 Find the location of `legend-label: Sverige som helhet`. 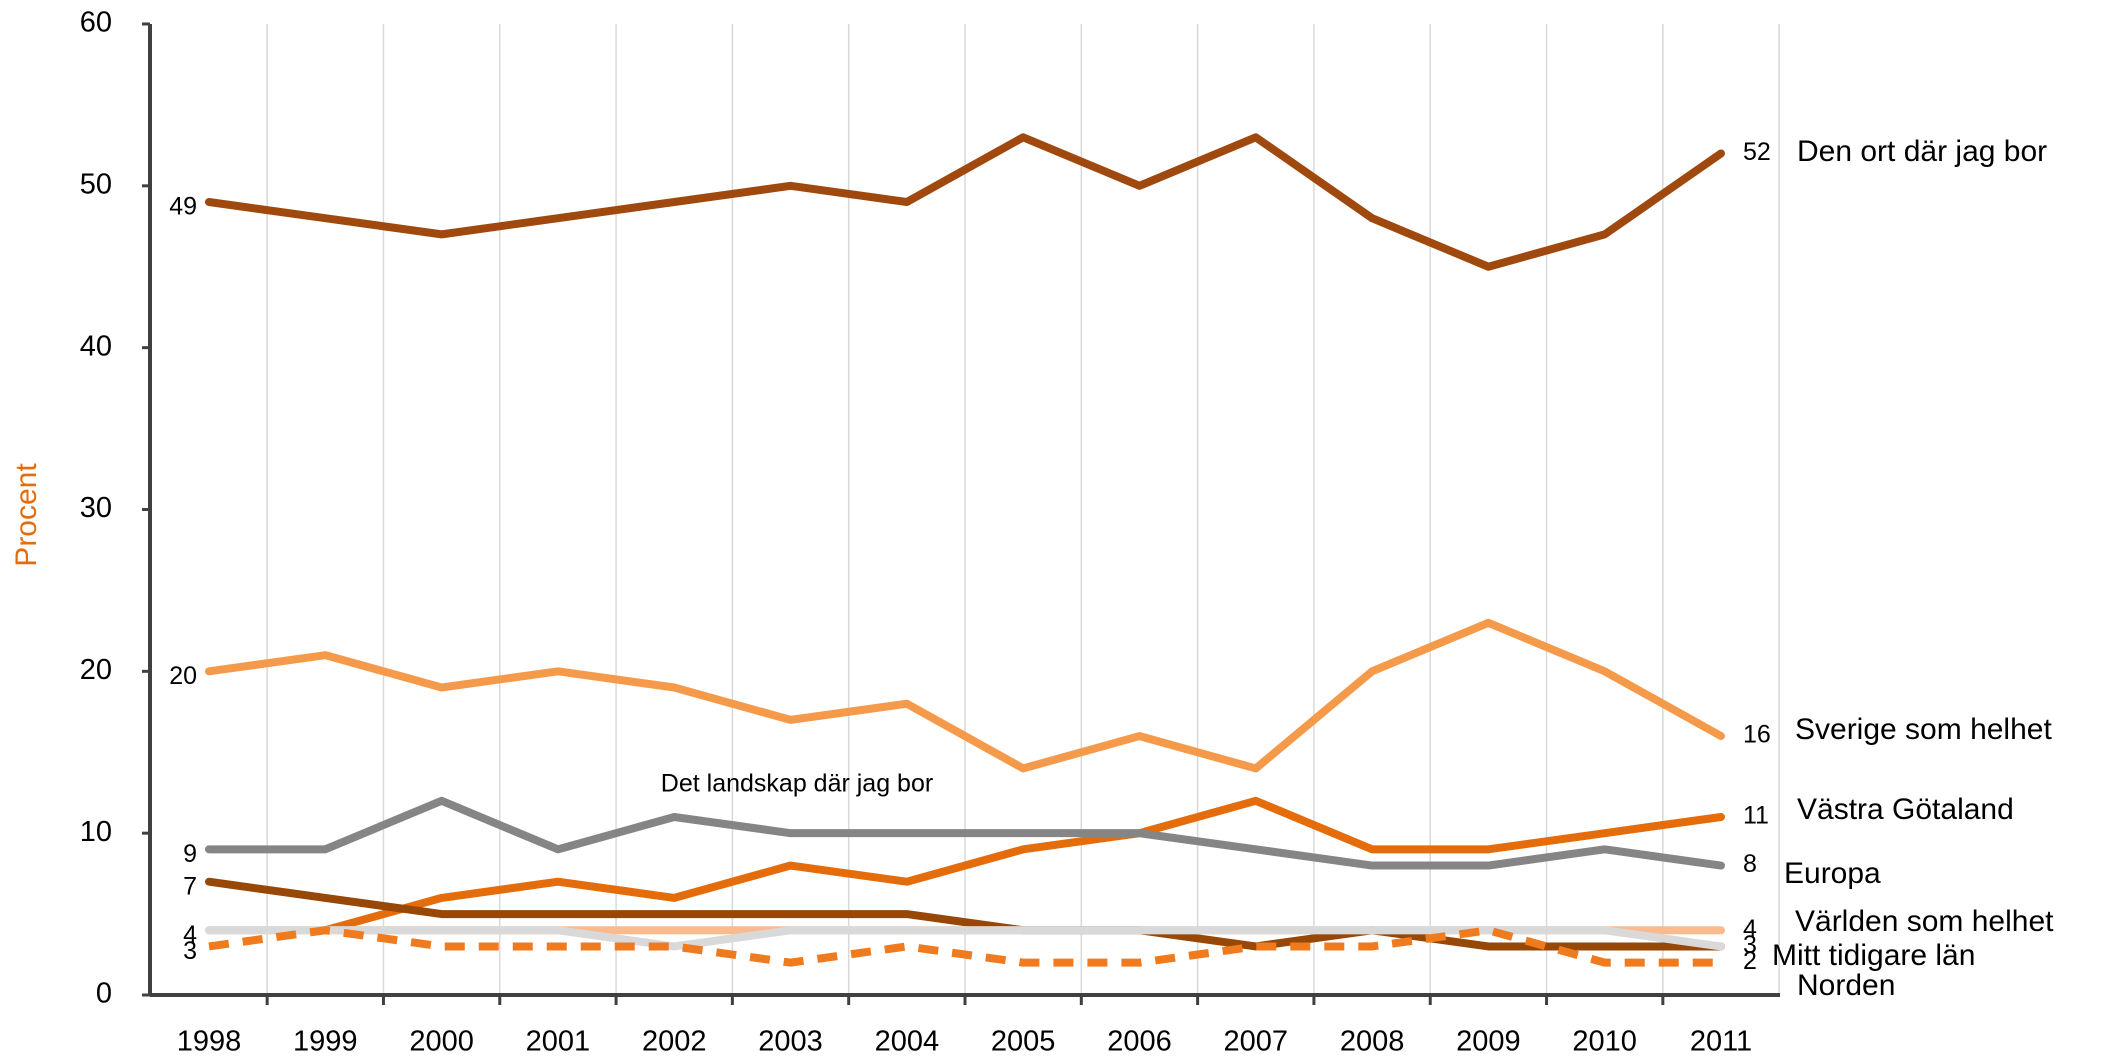

legend-label: Sverige som helhet is located at coordinates (1923, 729).